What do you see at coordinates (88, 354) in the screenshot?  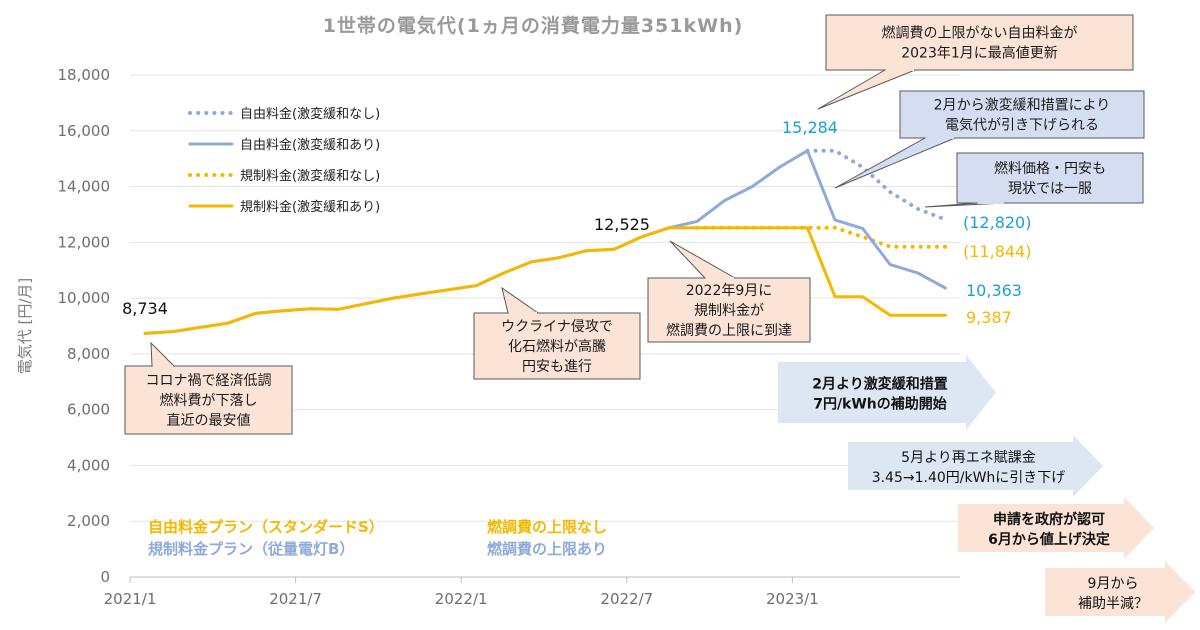 I see `y-tick-label: 8,000` at bounding box center [88, 354].